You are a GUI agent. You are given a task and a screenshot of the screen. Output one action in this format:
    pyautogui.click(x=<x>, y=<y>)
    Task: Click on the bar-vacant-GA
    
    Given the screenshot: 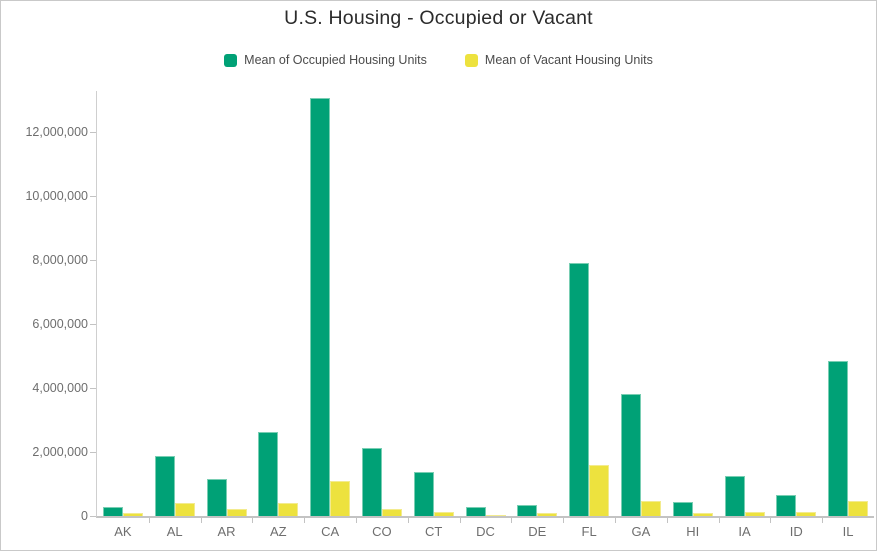 What is the action you would take?
    pyautogui.click(x=650, y=508)
    